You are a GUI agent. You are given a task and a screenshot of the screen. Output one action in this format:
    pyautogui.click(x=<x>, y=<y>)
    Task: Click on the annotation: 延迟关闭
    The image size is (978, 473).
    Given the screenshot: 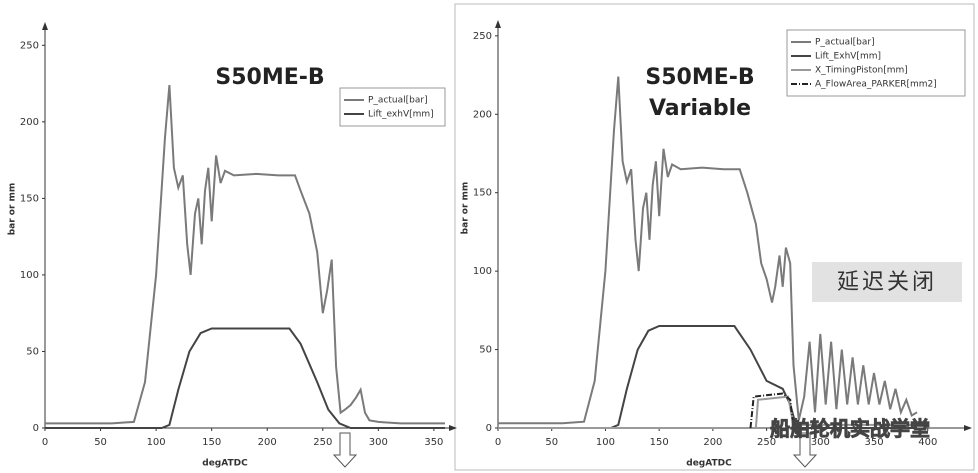 What is the action you would take?
    pyautogui.click(x=887, y=282)
    